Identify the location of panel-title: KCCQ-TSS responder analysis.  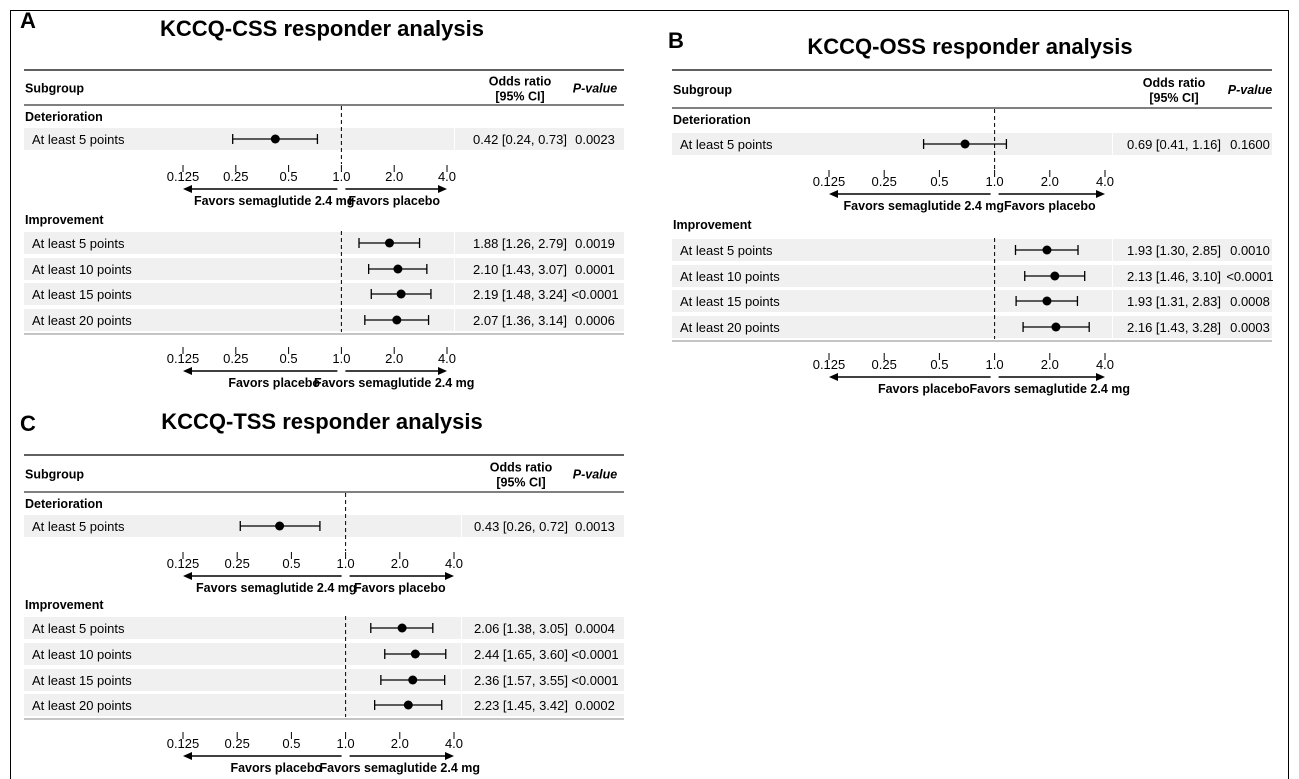
(322, 421).